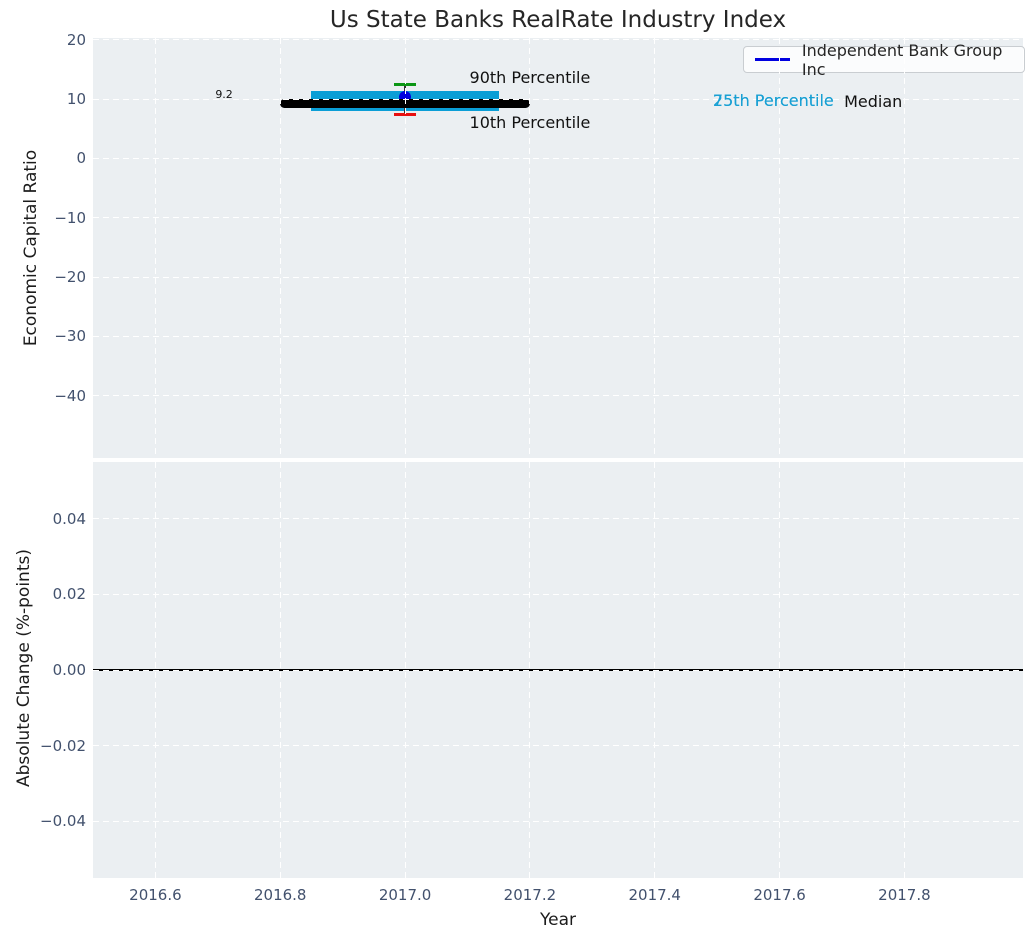 The image size is (1034, 942). Describe the element at coordinates (280, 895) in the screenshot. I see `x-tick-label: 2016.8` at that location.